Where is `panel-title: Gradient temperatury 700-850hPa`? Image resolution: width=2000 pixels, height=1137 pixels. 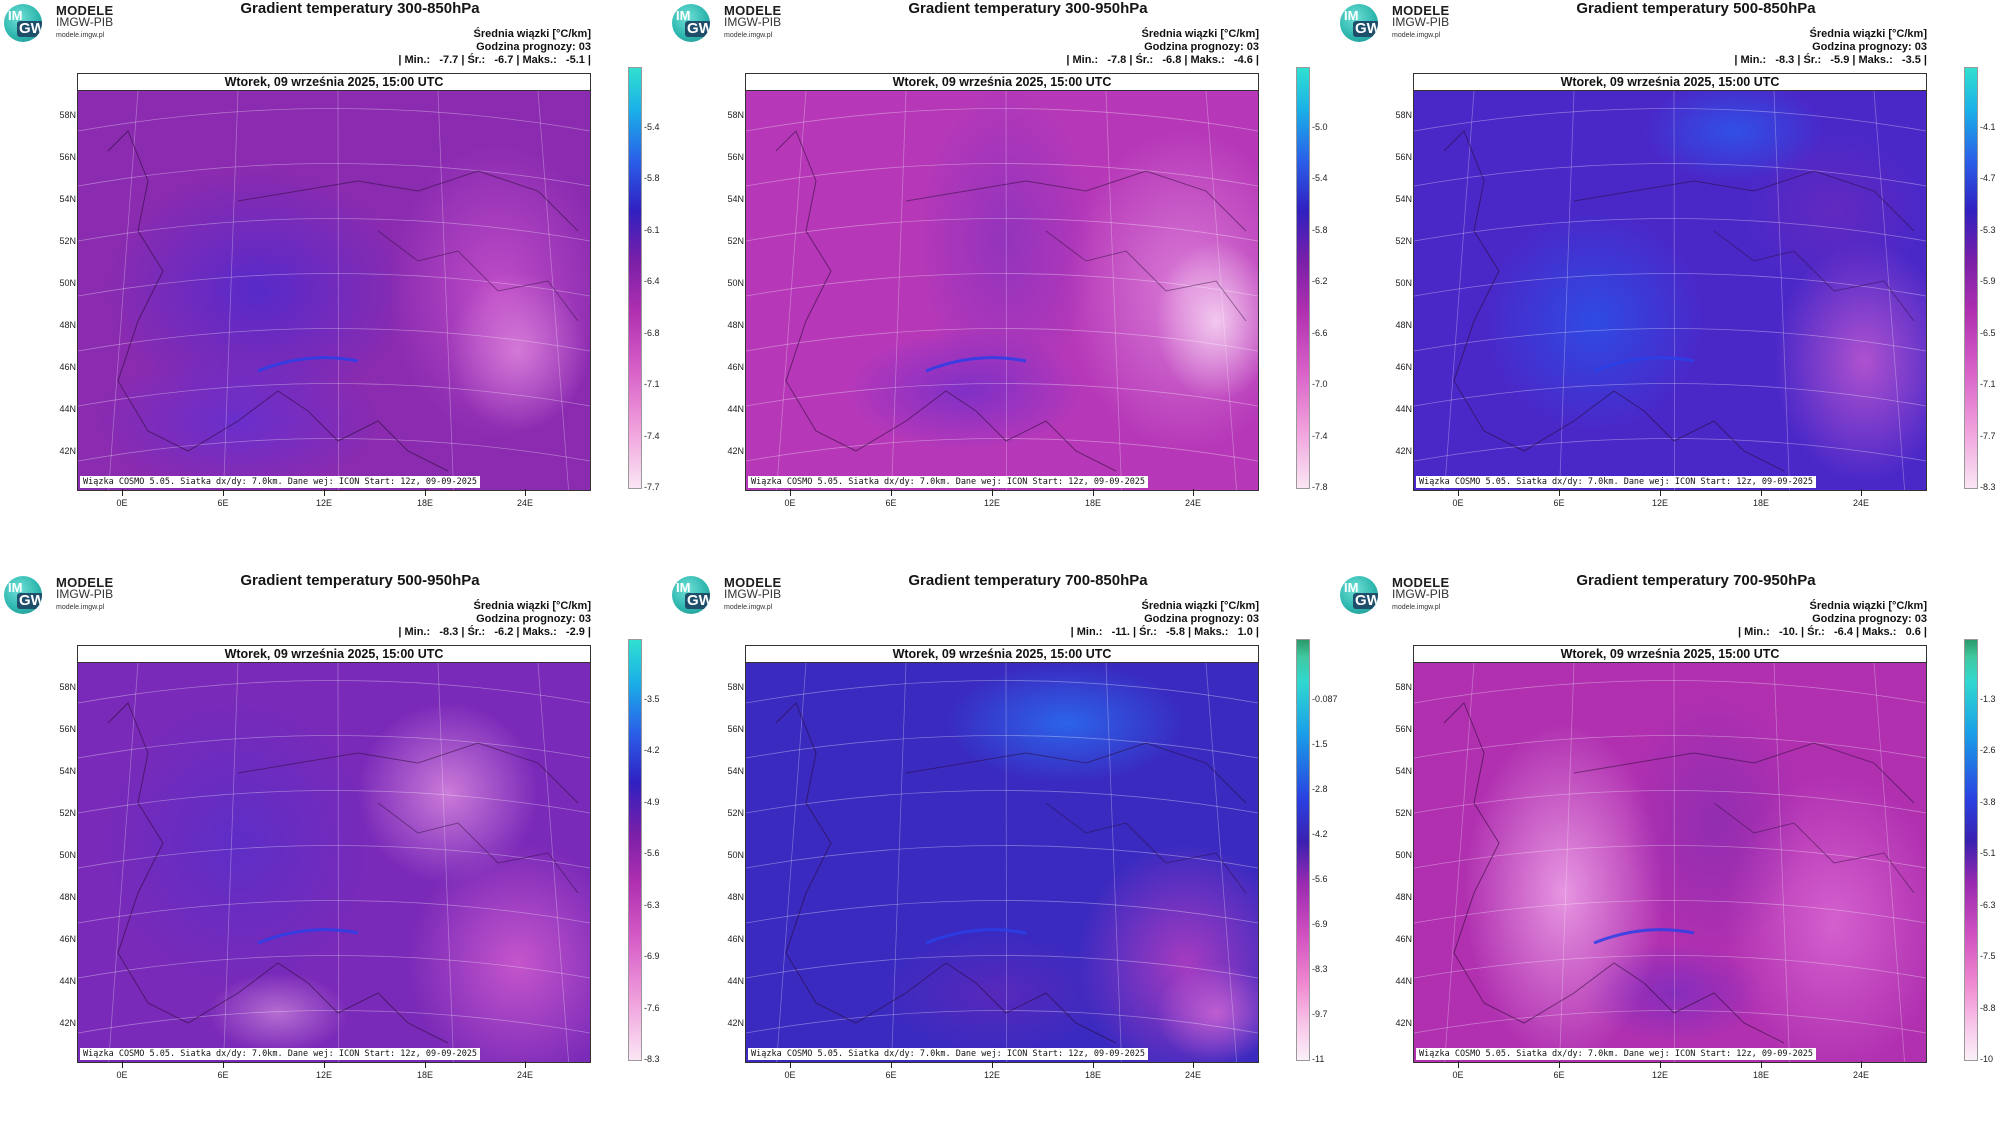
panel-title: Gradient temperatury 700-850hPa is located at coordinates (1028, 580).